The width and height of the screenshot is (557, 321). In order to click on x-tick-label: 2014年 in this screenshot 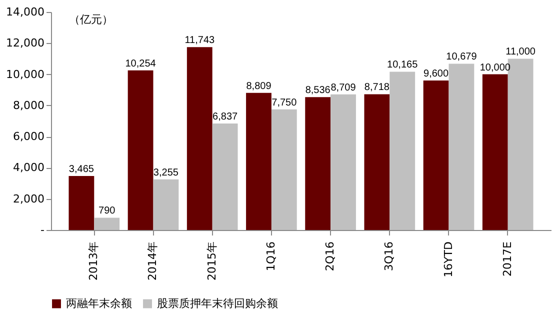, I will do `click(153, 261)`.